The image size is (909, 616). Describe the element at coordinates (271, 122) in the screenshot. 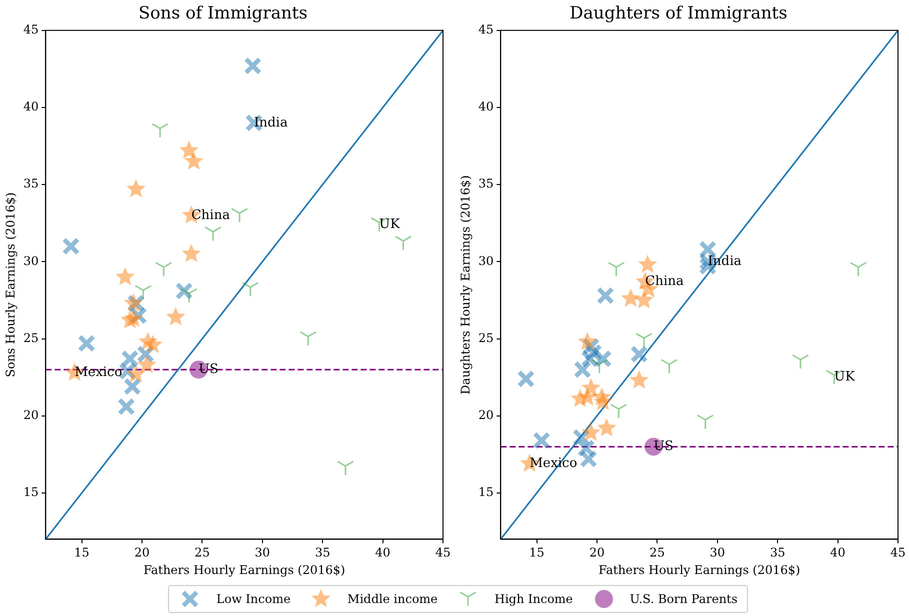

I see `annotation: India` at that location.